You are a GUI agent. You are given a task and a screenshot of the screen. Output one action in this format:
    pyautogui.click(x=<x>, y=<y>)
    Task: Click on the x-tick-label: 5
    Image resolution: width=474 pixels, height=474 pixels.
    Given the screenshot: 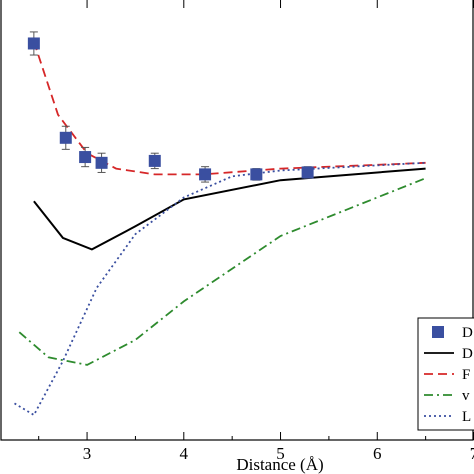 What is the action you would take?
    pyautogui.click(x=280, y=453)
    